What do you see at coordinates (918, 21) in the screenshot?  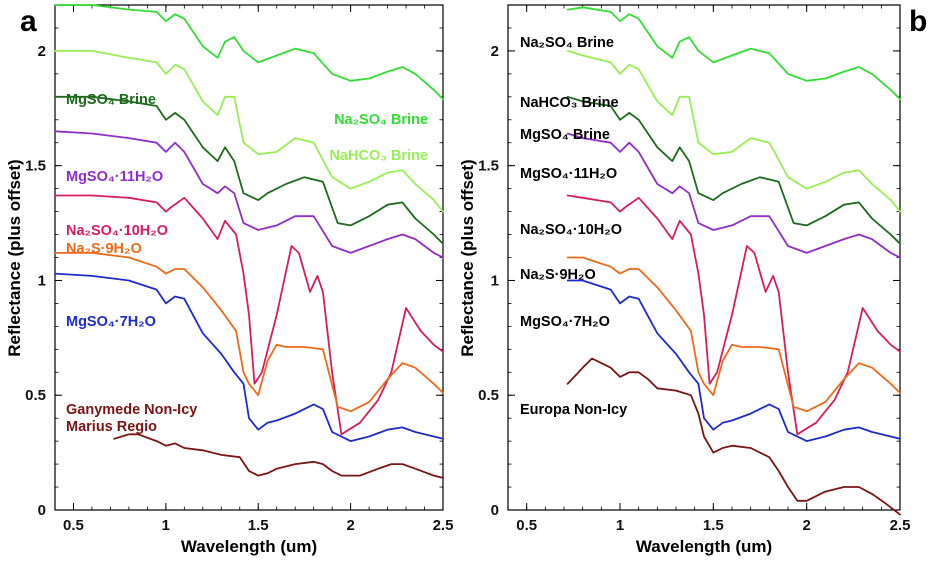 I see `panel-letter: b` at bounding box center [918, 21].